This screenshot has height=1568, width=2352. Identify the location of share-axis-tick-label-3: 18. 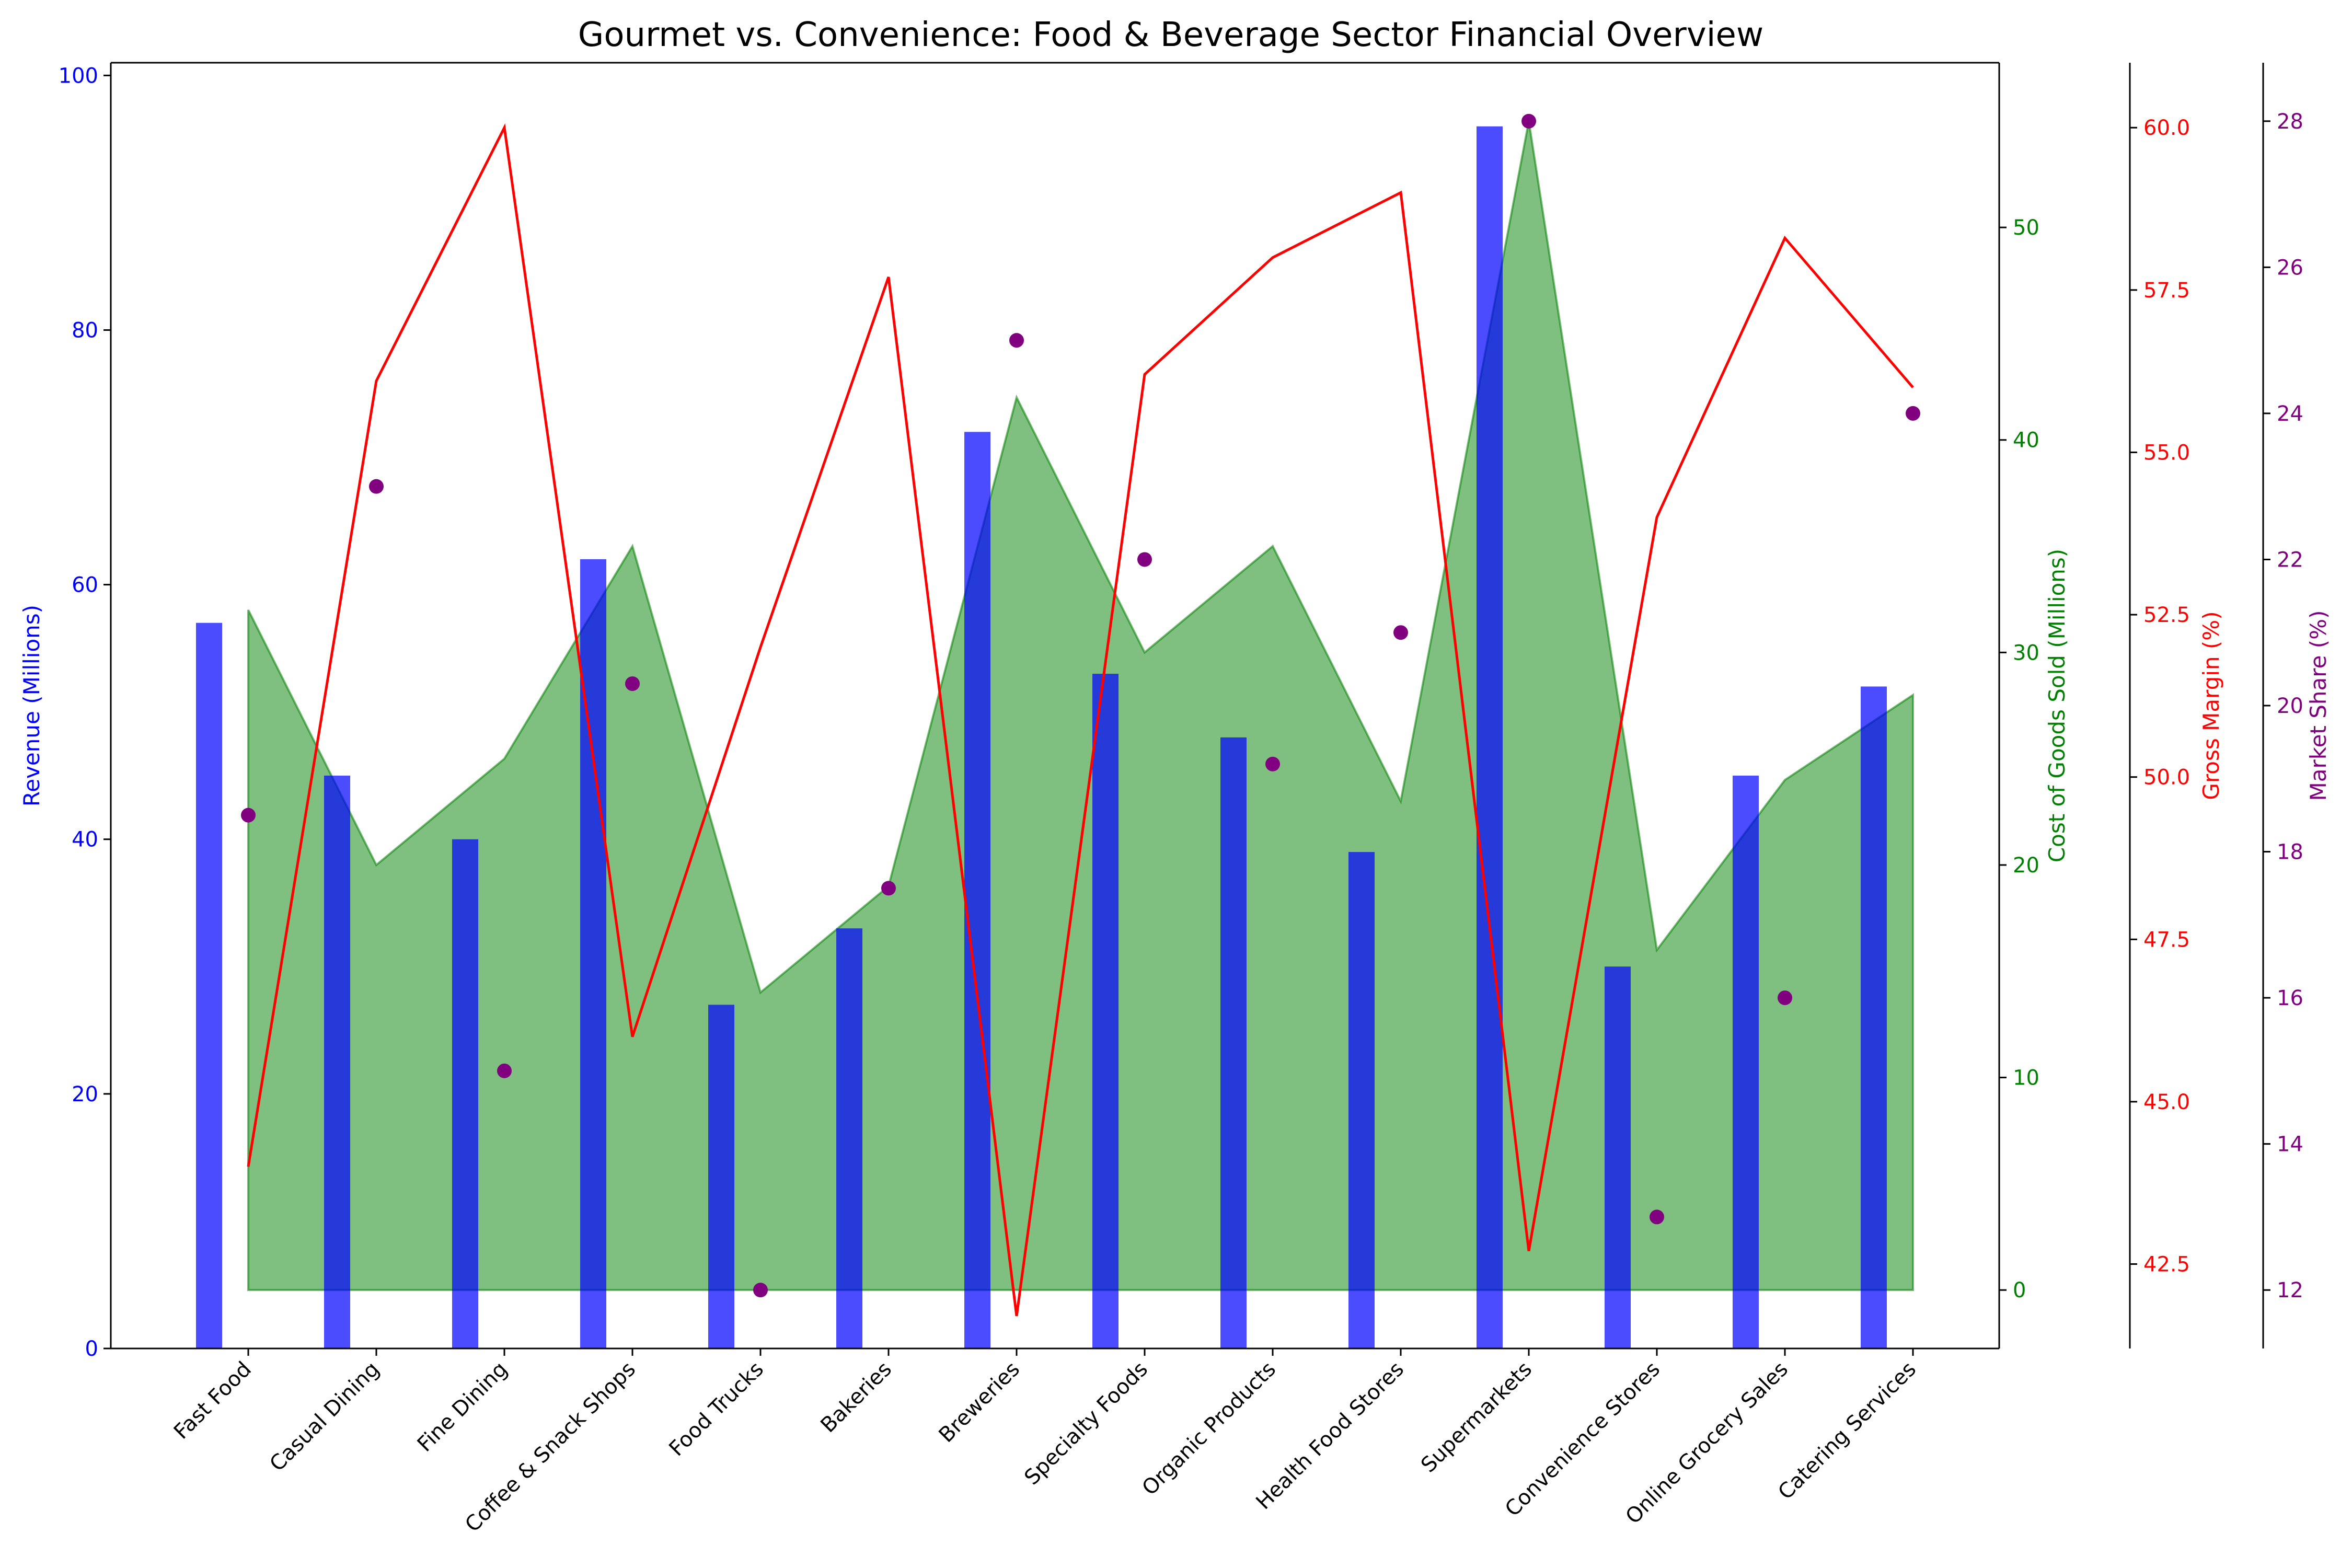
(2290, 852).